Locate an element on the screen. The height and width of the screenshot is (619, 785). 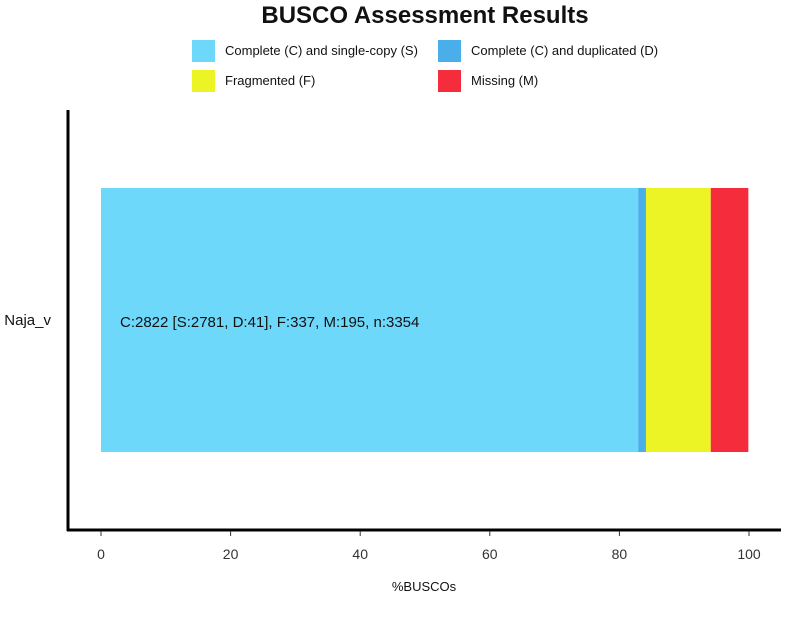
bar-segment-missing-m is located at coordinates (729, 320).